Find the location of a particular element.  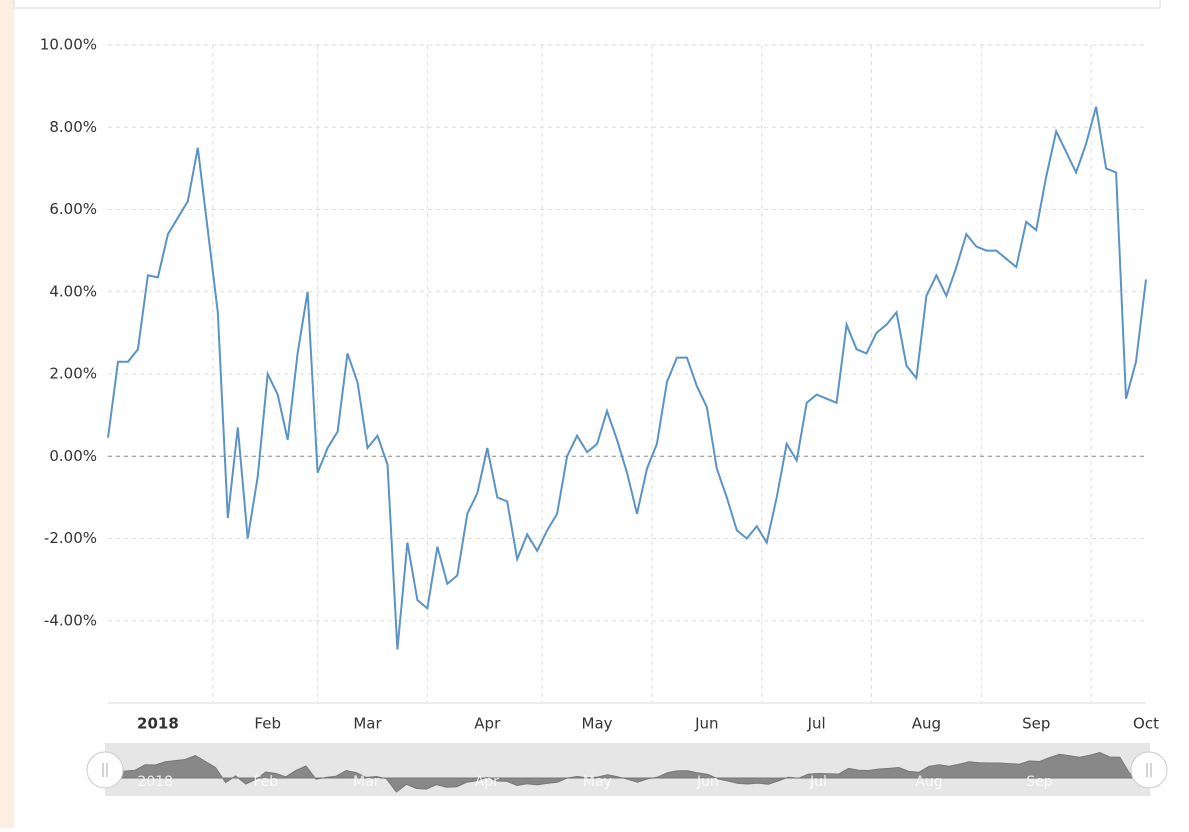

x-tick-label: Feb is located at coordinates (267, 724).